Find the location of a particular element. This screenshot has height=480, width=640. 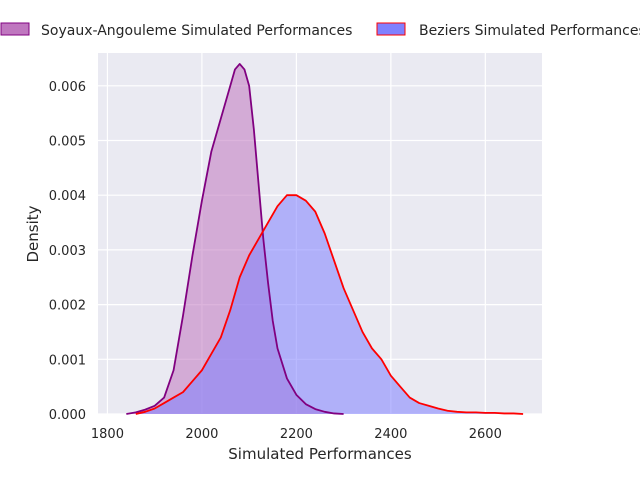

y-axis-ticks: 0.000 0.001 0.002 0.003 0.004 0.005 0.006 is located at coordinates (67, 251).